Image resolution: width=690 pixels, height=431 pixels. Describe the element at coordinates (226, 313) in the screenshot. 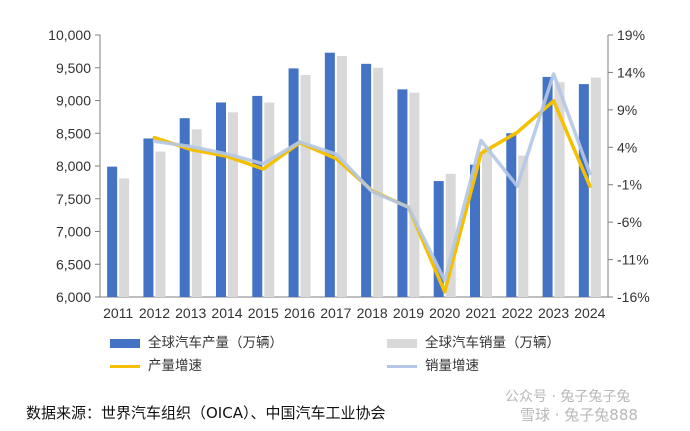

I see `x-axis-tick-label: 2014` at that location.